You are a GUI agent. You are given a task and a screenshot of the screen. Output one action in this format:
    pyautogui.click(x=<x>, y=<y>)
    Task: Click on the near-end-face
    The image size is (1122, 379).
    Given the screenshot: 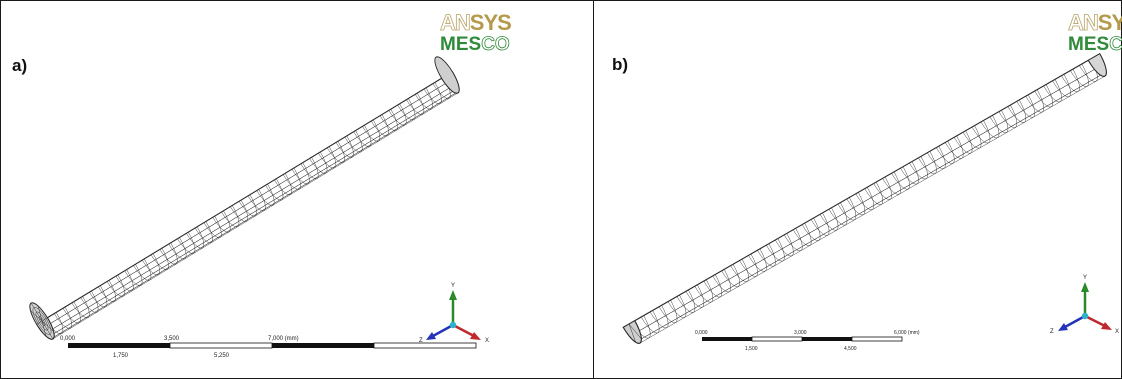 What is the action you would take?
    pyautogui.click(x=632, y=332)
    